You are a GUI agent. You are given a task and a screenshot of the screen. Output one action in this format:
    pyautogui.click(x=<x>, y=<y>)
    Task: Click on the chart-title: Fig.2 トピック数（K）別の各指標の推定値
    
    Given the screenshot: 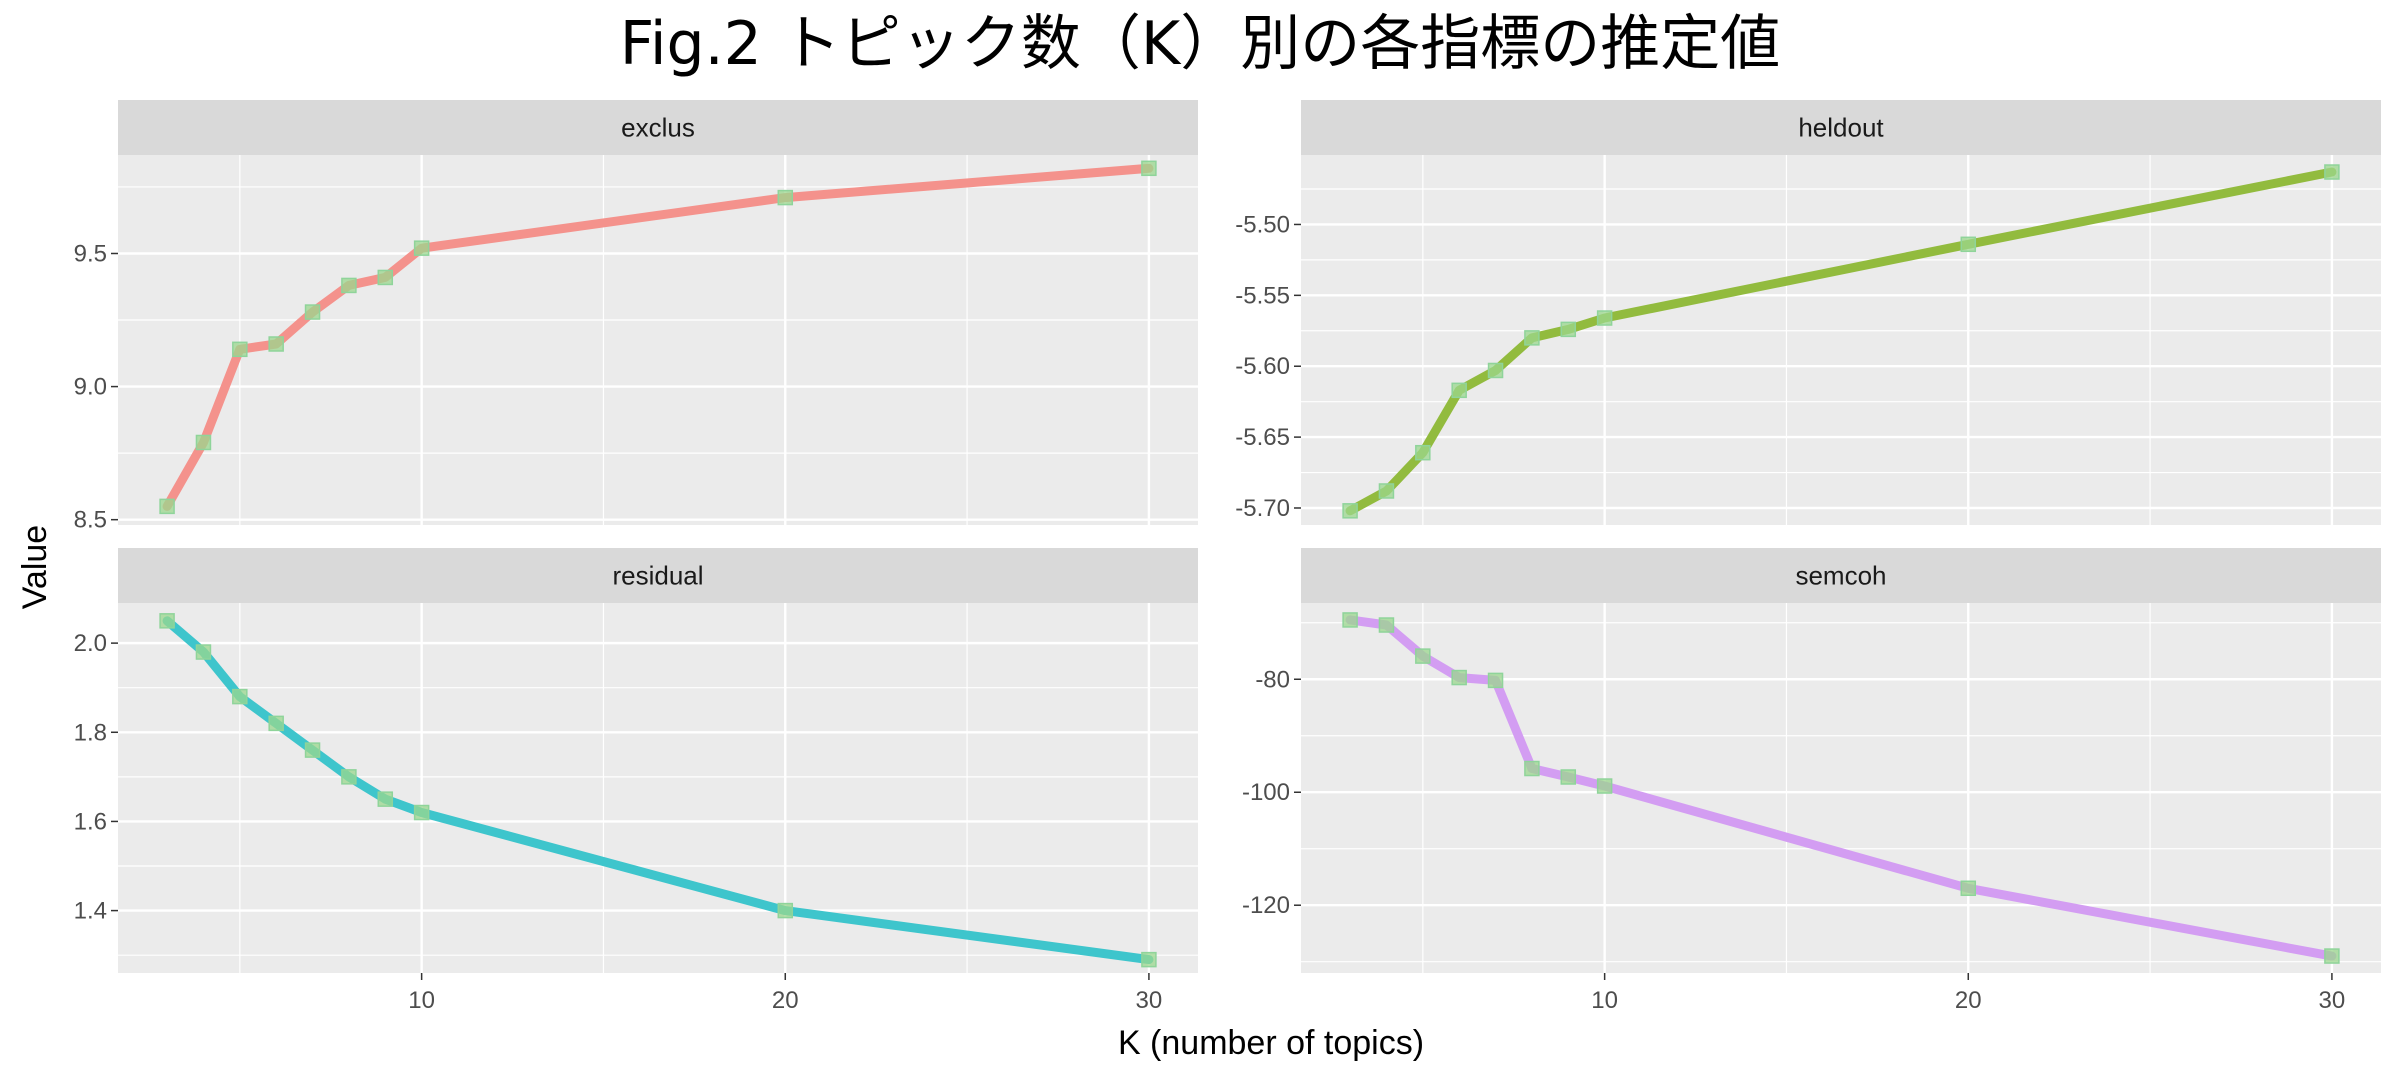 What is the action you would take?
    pyautogui.click(x=1200, y=44)
    